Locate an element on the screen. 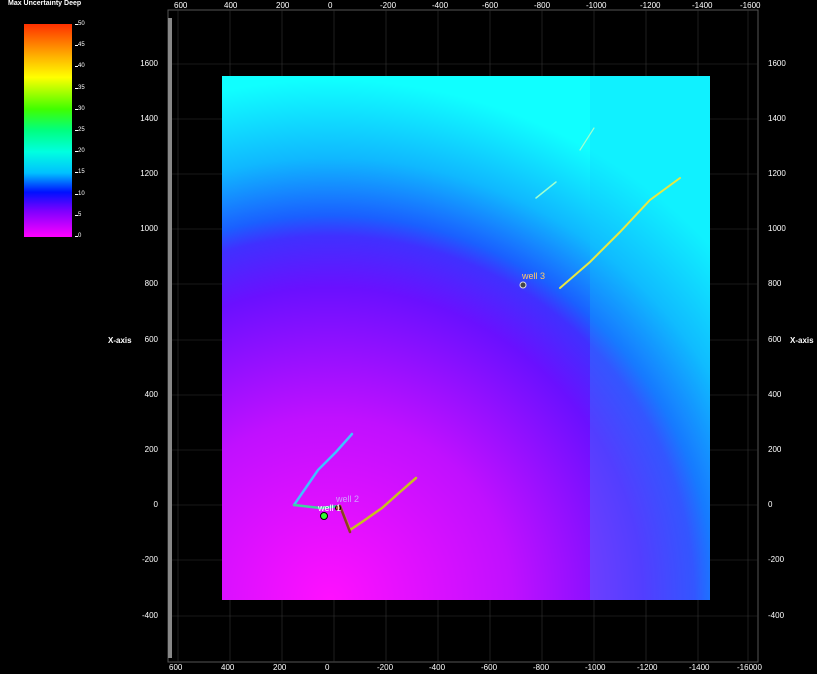  legend-tick-label: 15 is located at coordinates (80, 172).